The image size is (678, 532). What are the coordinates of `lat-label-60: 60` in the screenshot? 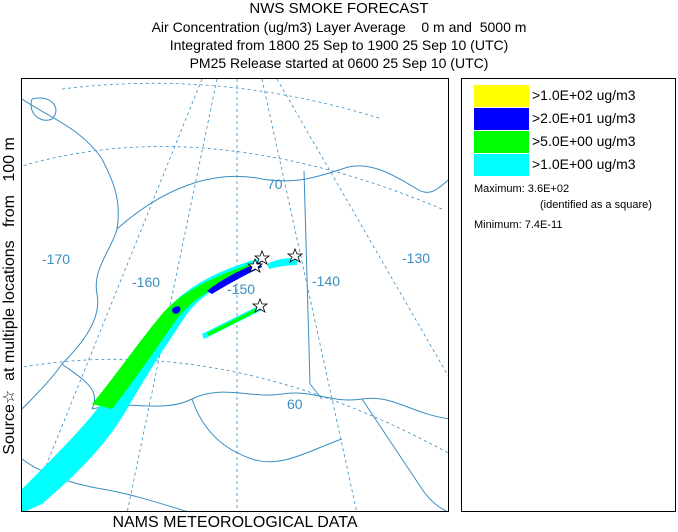 It's located at (295, 404).